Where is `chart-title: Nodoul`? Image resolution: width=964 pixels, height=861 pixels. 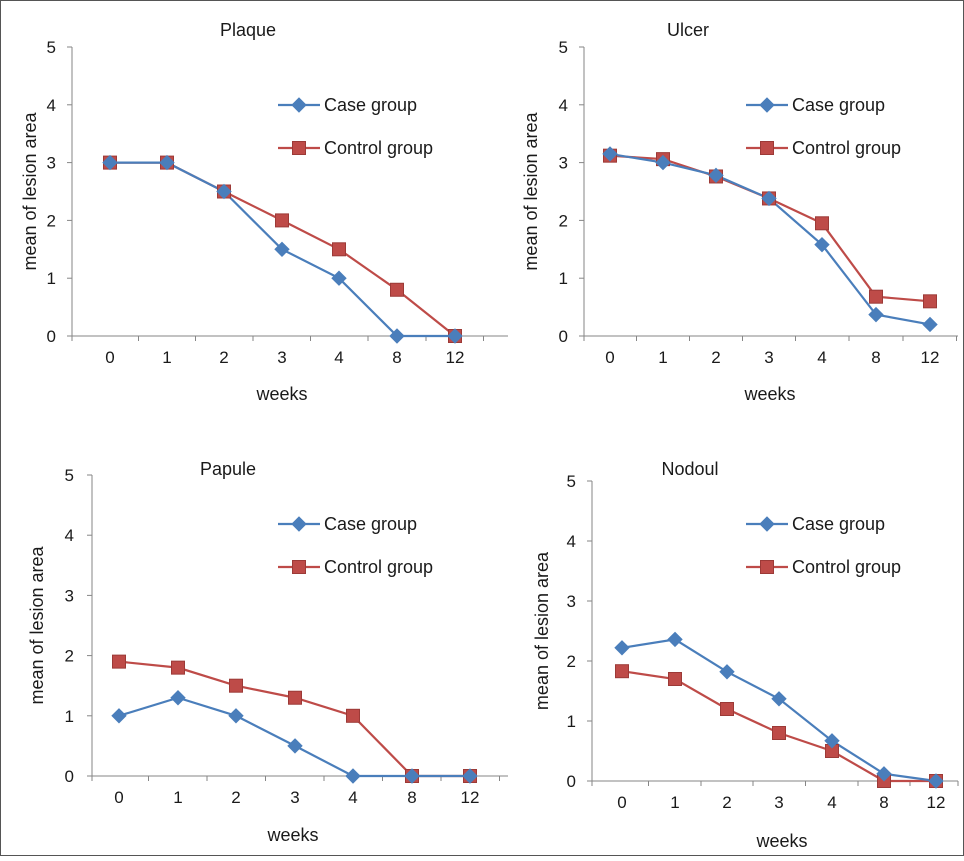 chart-title: Nodoul is located at coordinates (689, 469).